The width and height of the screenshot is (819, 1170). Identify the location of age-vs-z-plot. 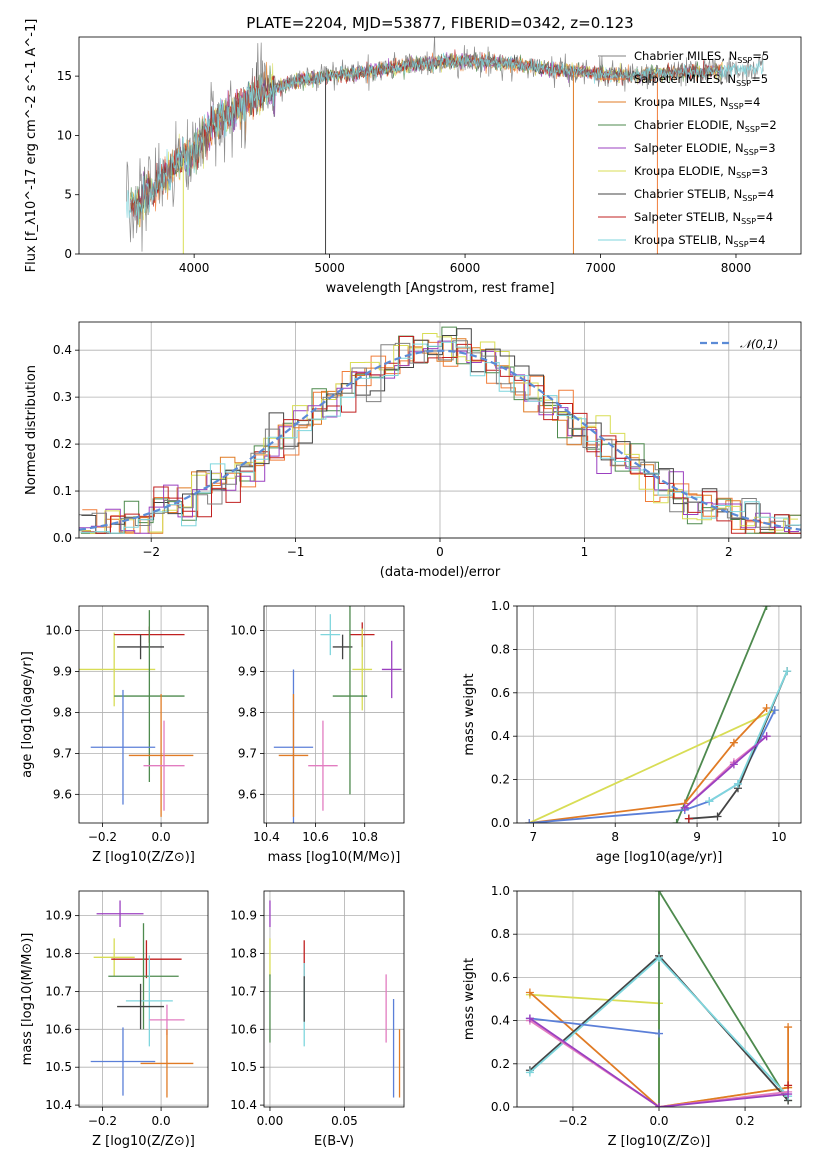
(136, 713).